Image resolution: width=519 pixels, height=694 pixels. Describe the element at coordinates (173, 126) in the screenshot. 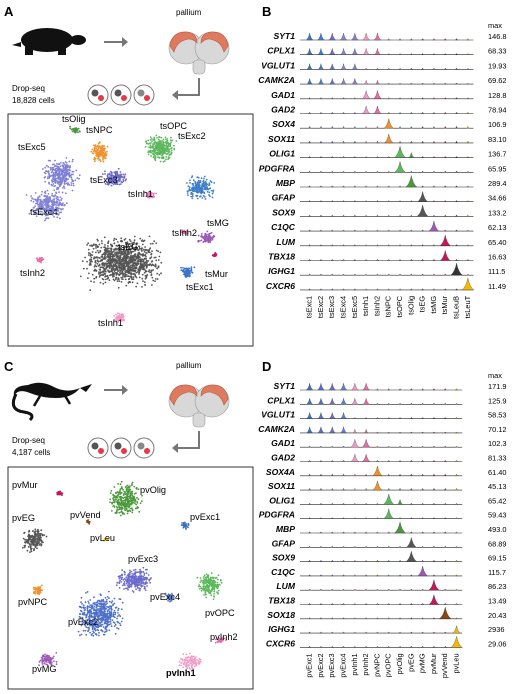

I see `tsne-label-a-tsOPC: tsOPC` at that location.